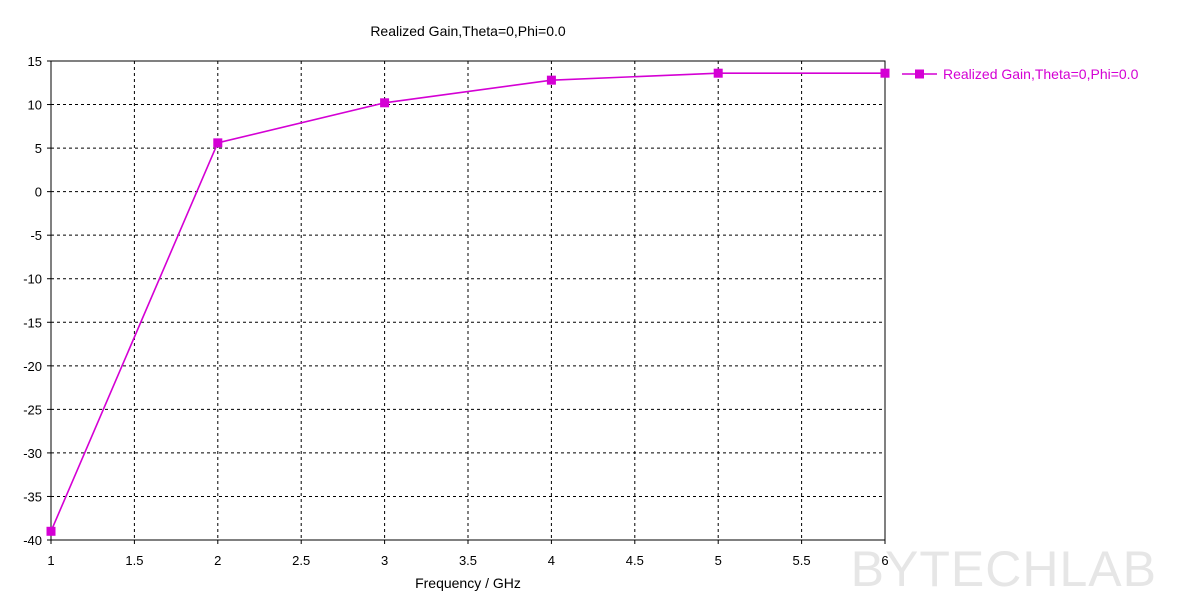 This screenshot has width=1179, height=599. What do you see at coordinates (35, 61) in the screenshot?
I see `y-tick-label: 15` at bounding box center [35, 61].